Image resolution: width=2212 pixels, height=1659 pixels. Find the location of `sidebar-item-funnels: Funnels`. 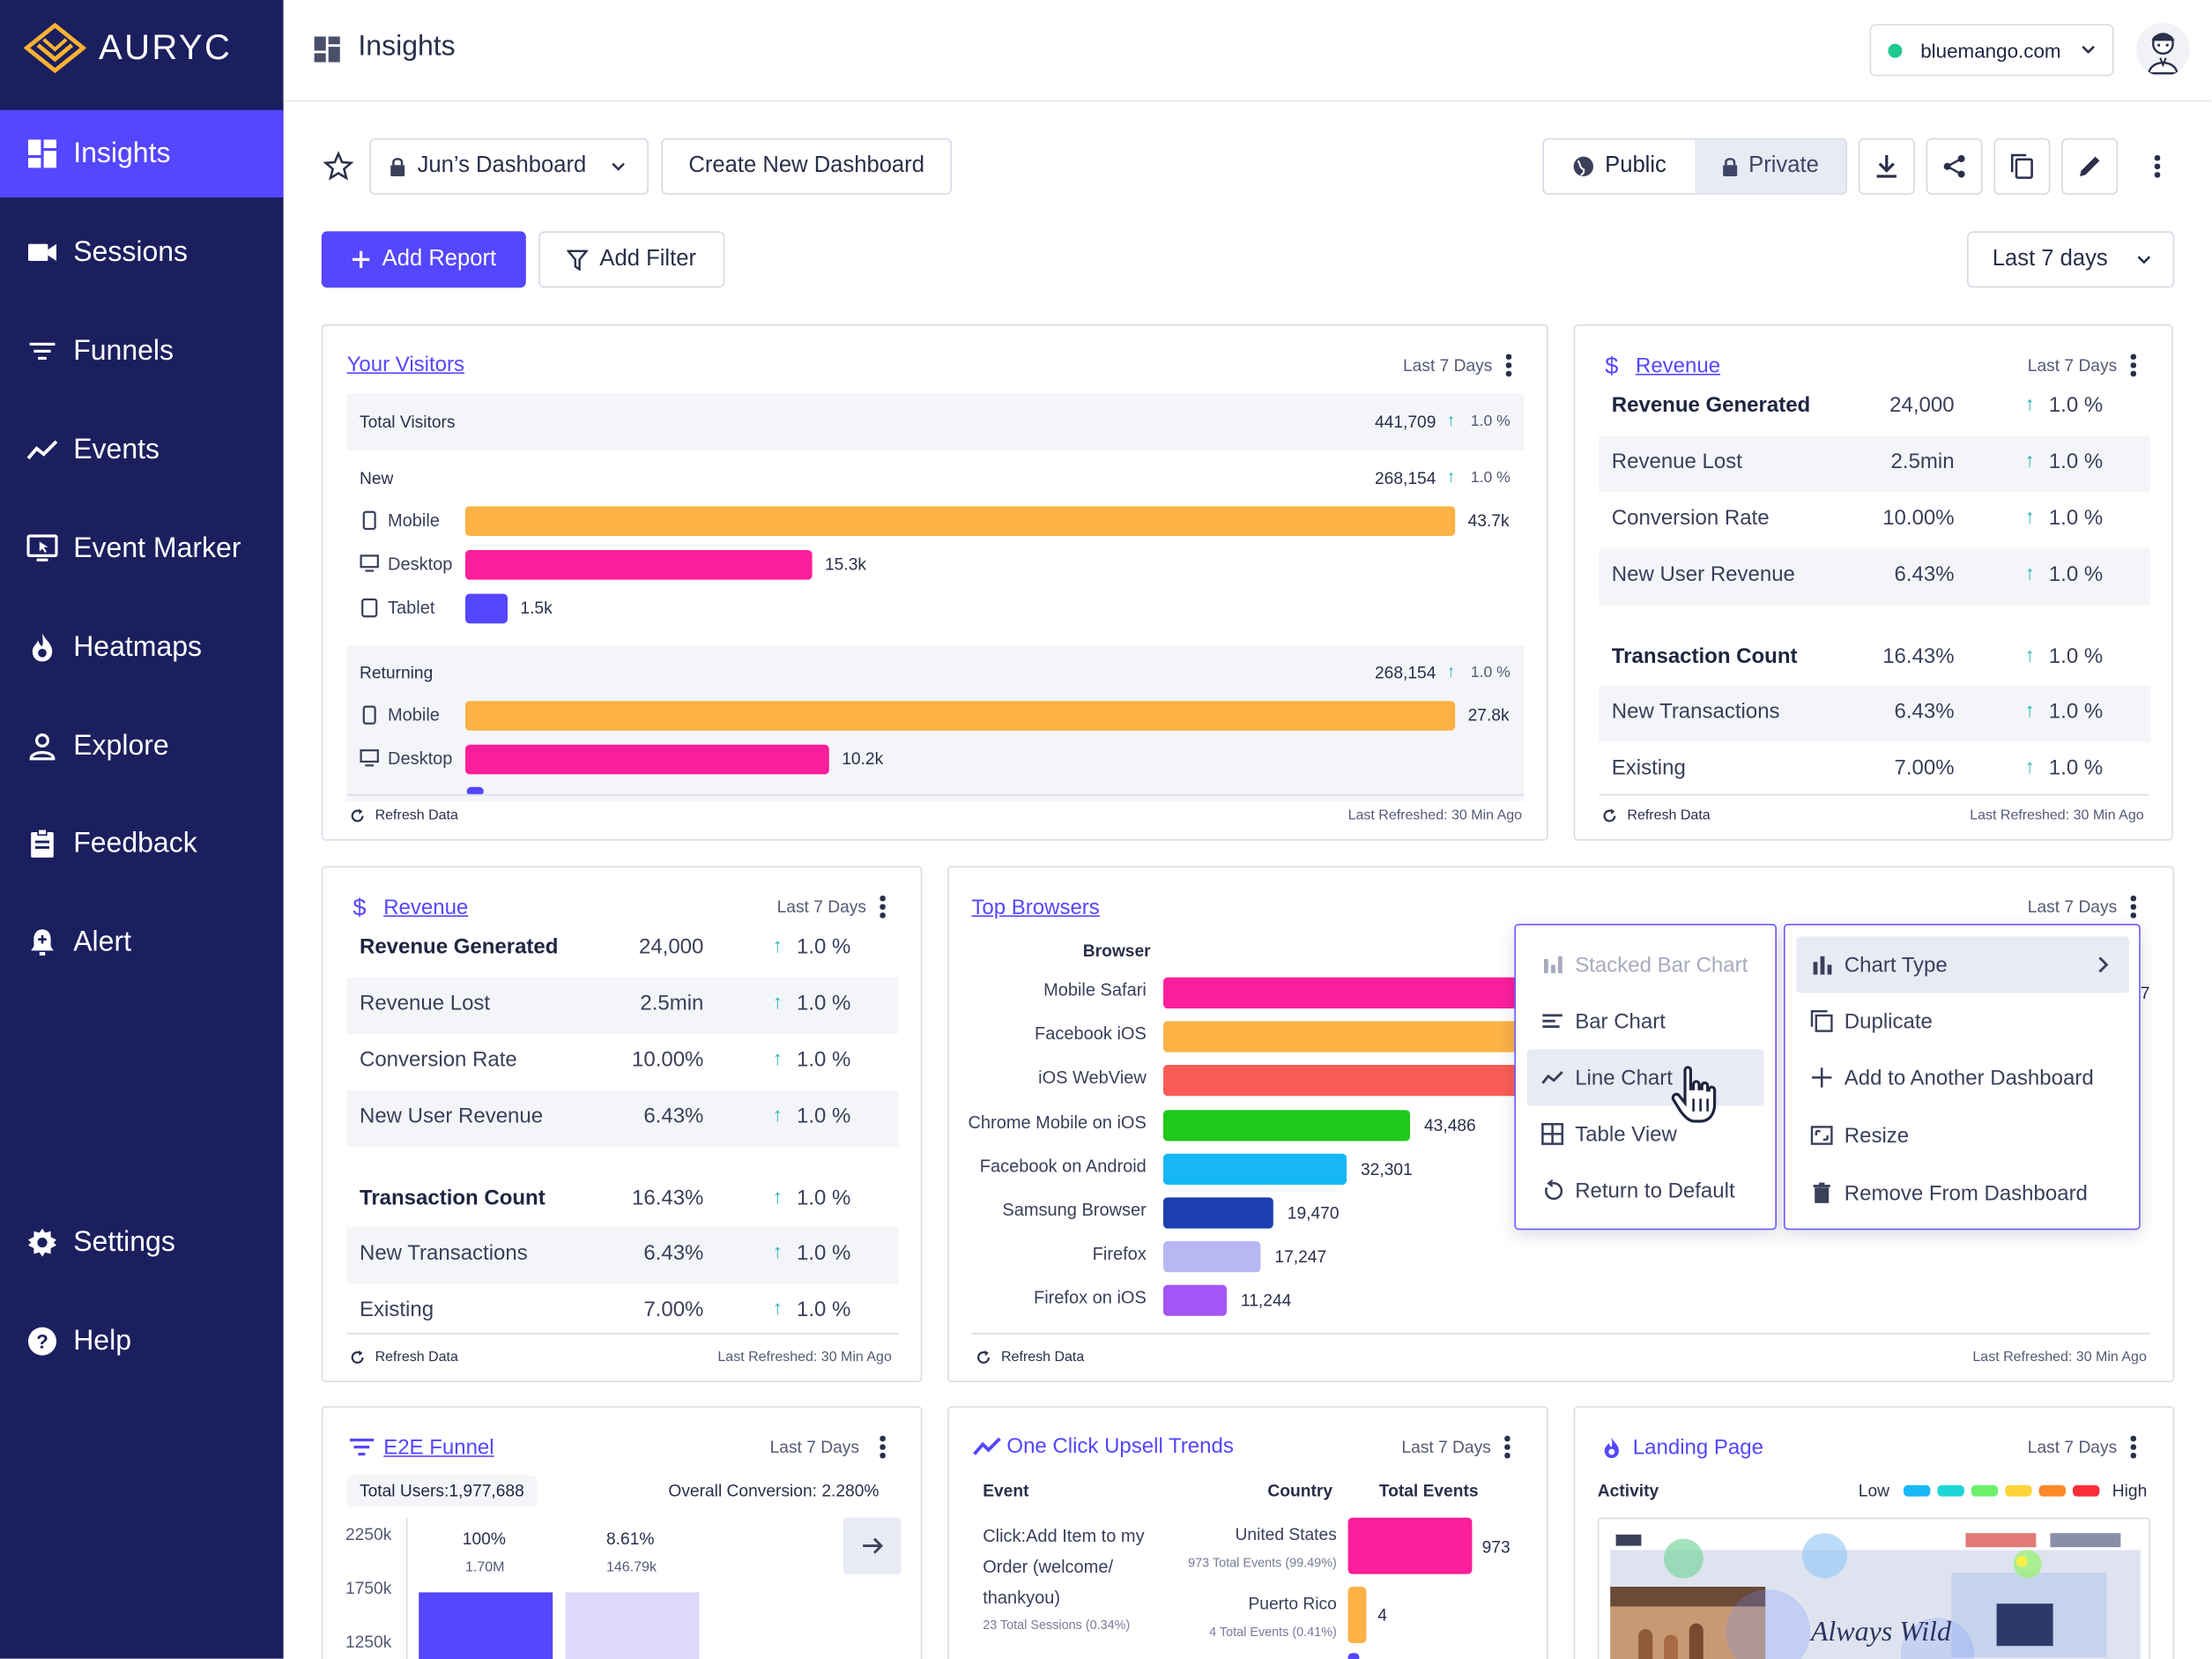

sidebar-item-funnels: Funnels is located at coordinates (142, 351).